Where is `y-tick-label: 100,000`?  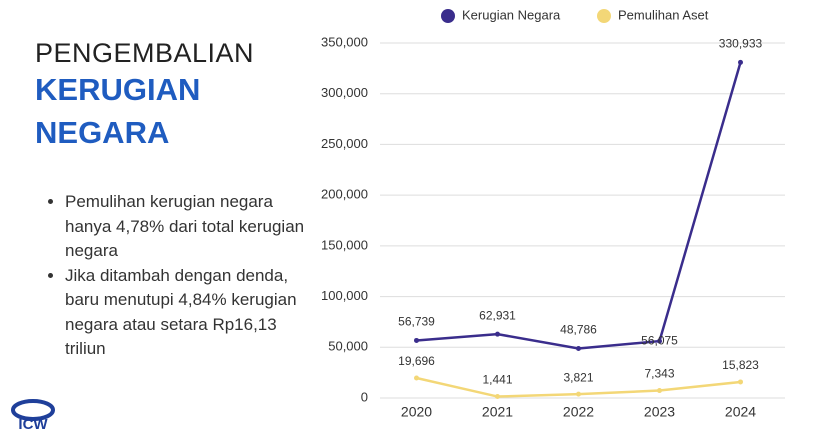 y-tick-label: 100,000 is located at coordinates (344, 295).